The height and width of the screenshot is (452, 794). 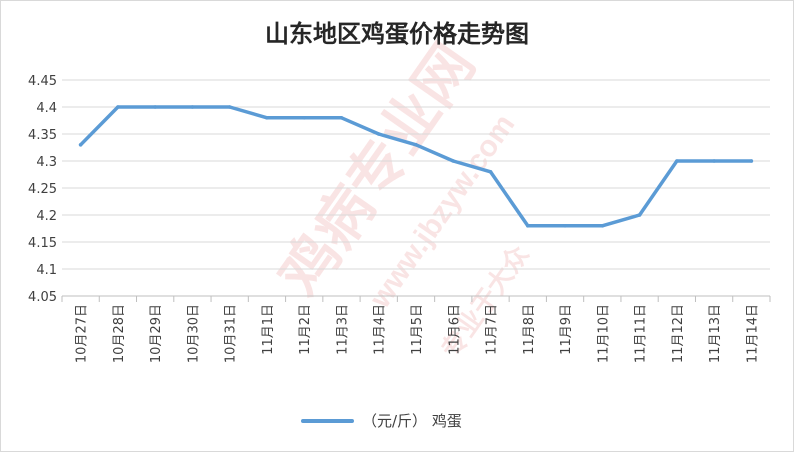 I want to click on x-tick-label: 11月8日, so click(x=529, y=329).